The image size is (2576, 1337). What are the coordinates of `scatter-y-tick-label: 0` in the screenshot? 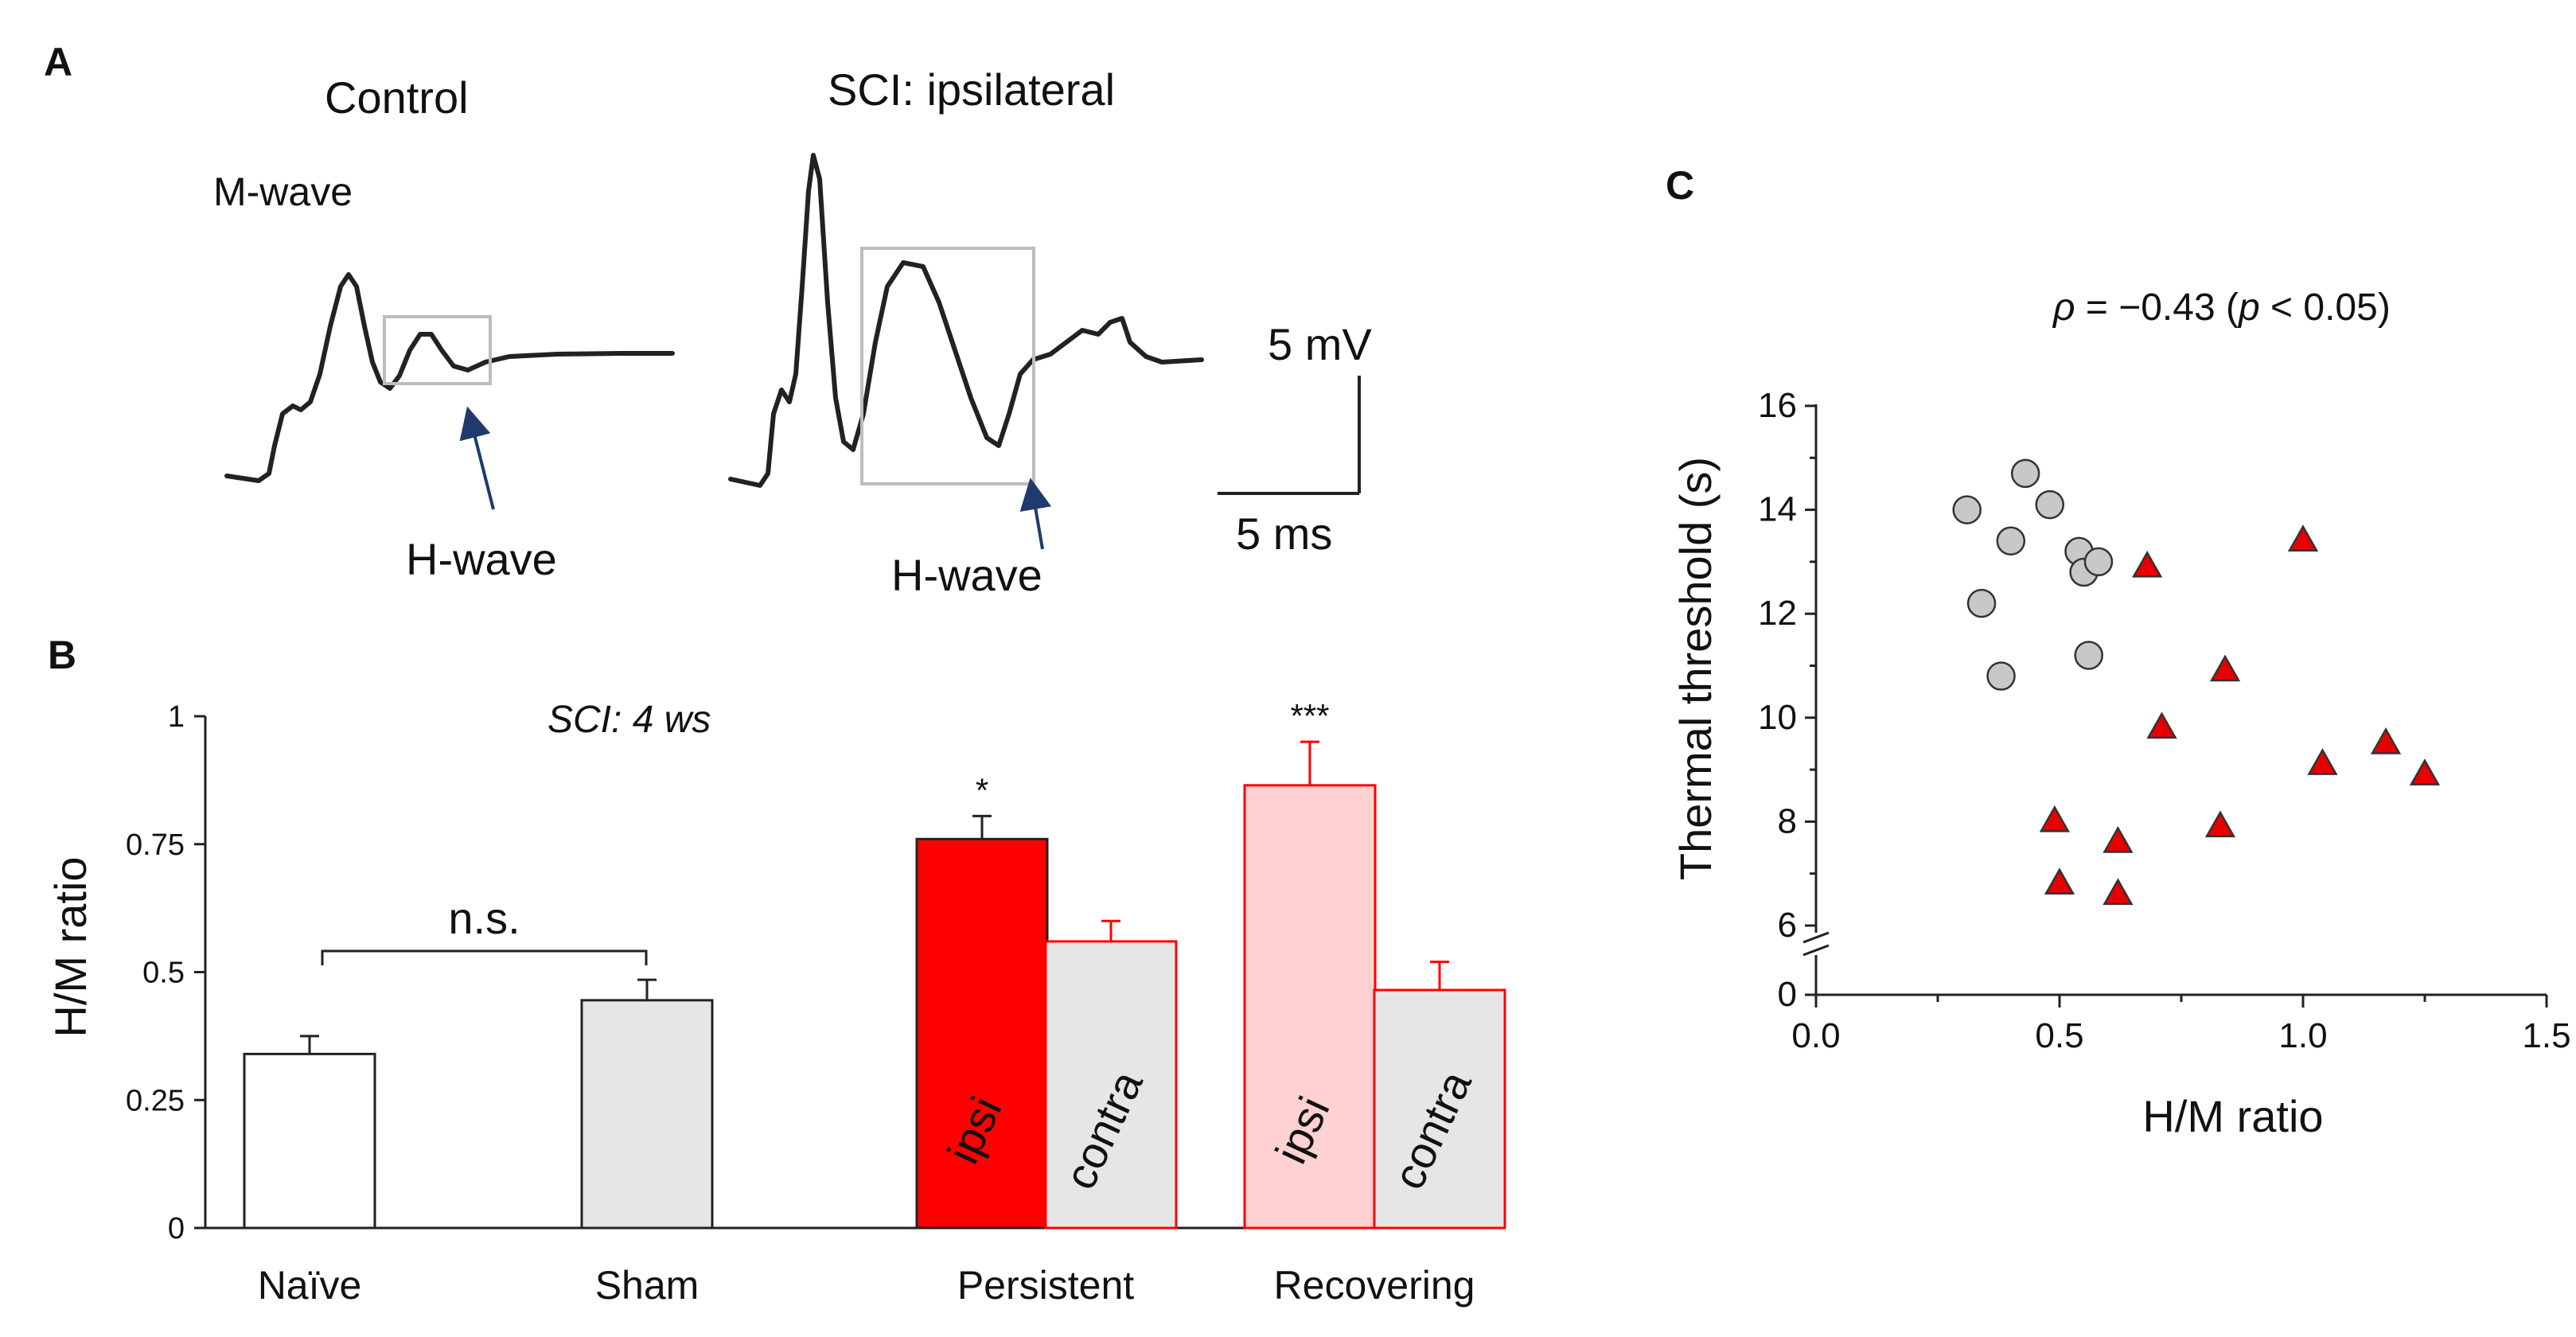 It's located at (1787, 994).